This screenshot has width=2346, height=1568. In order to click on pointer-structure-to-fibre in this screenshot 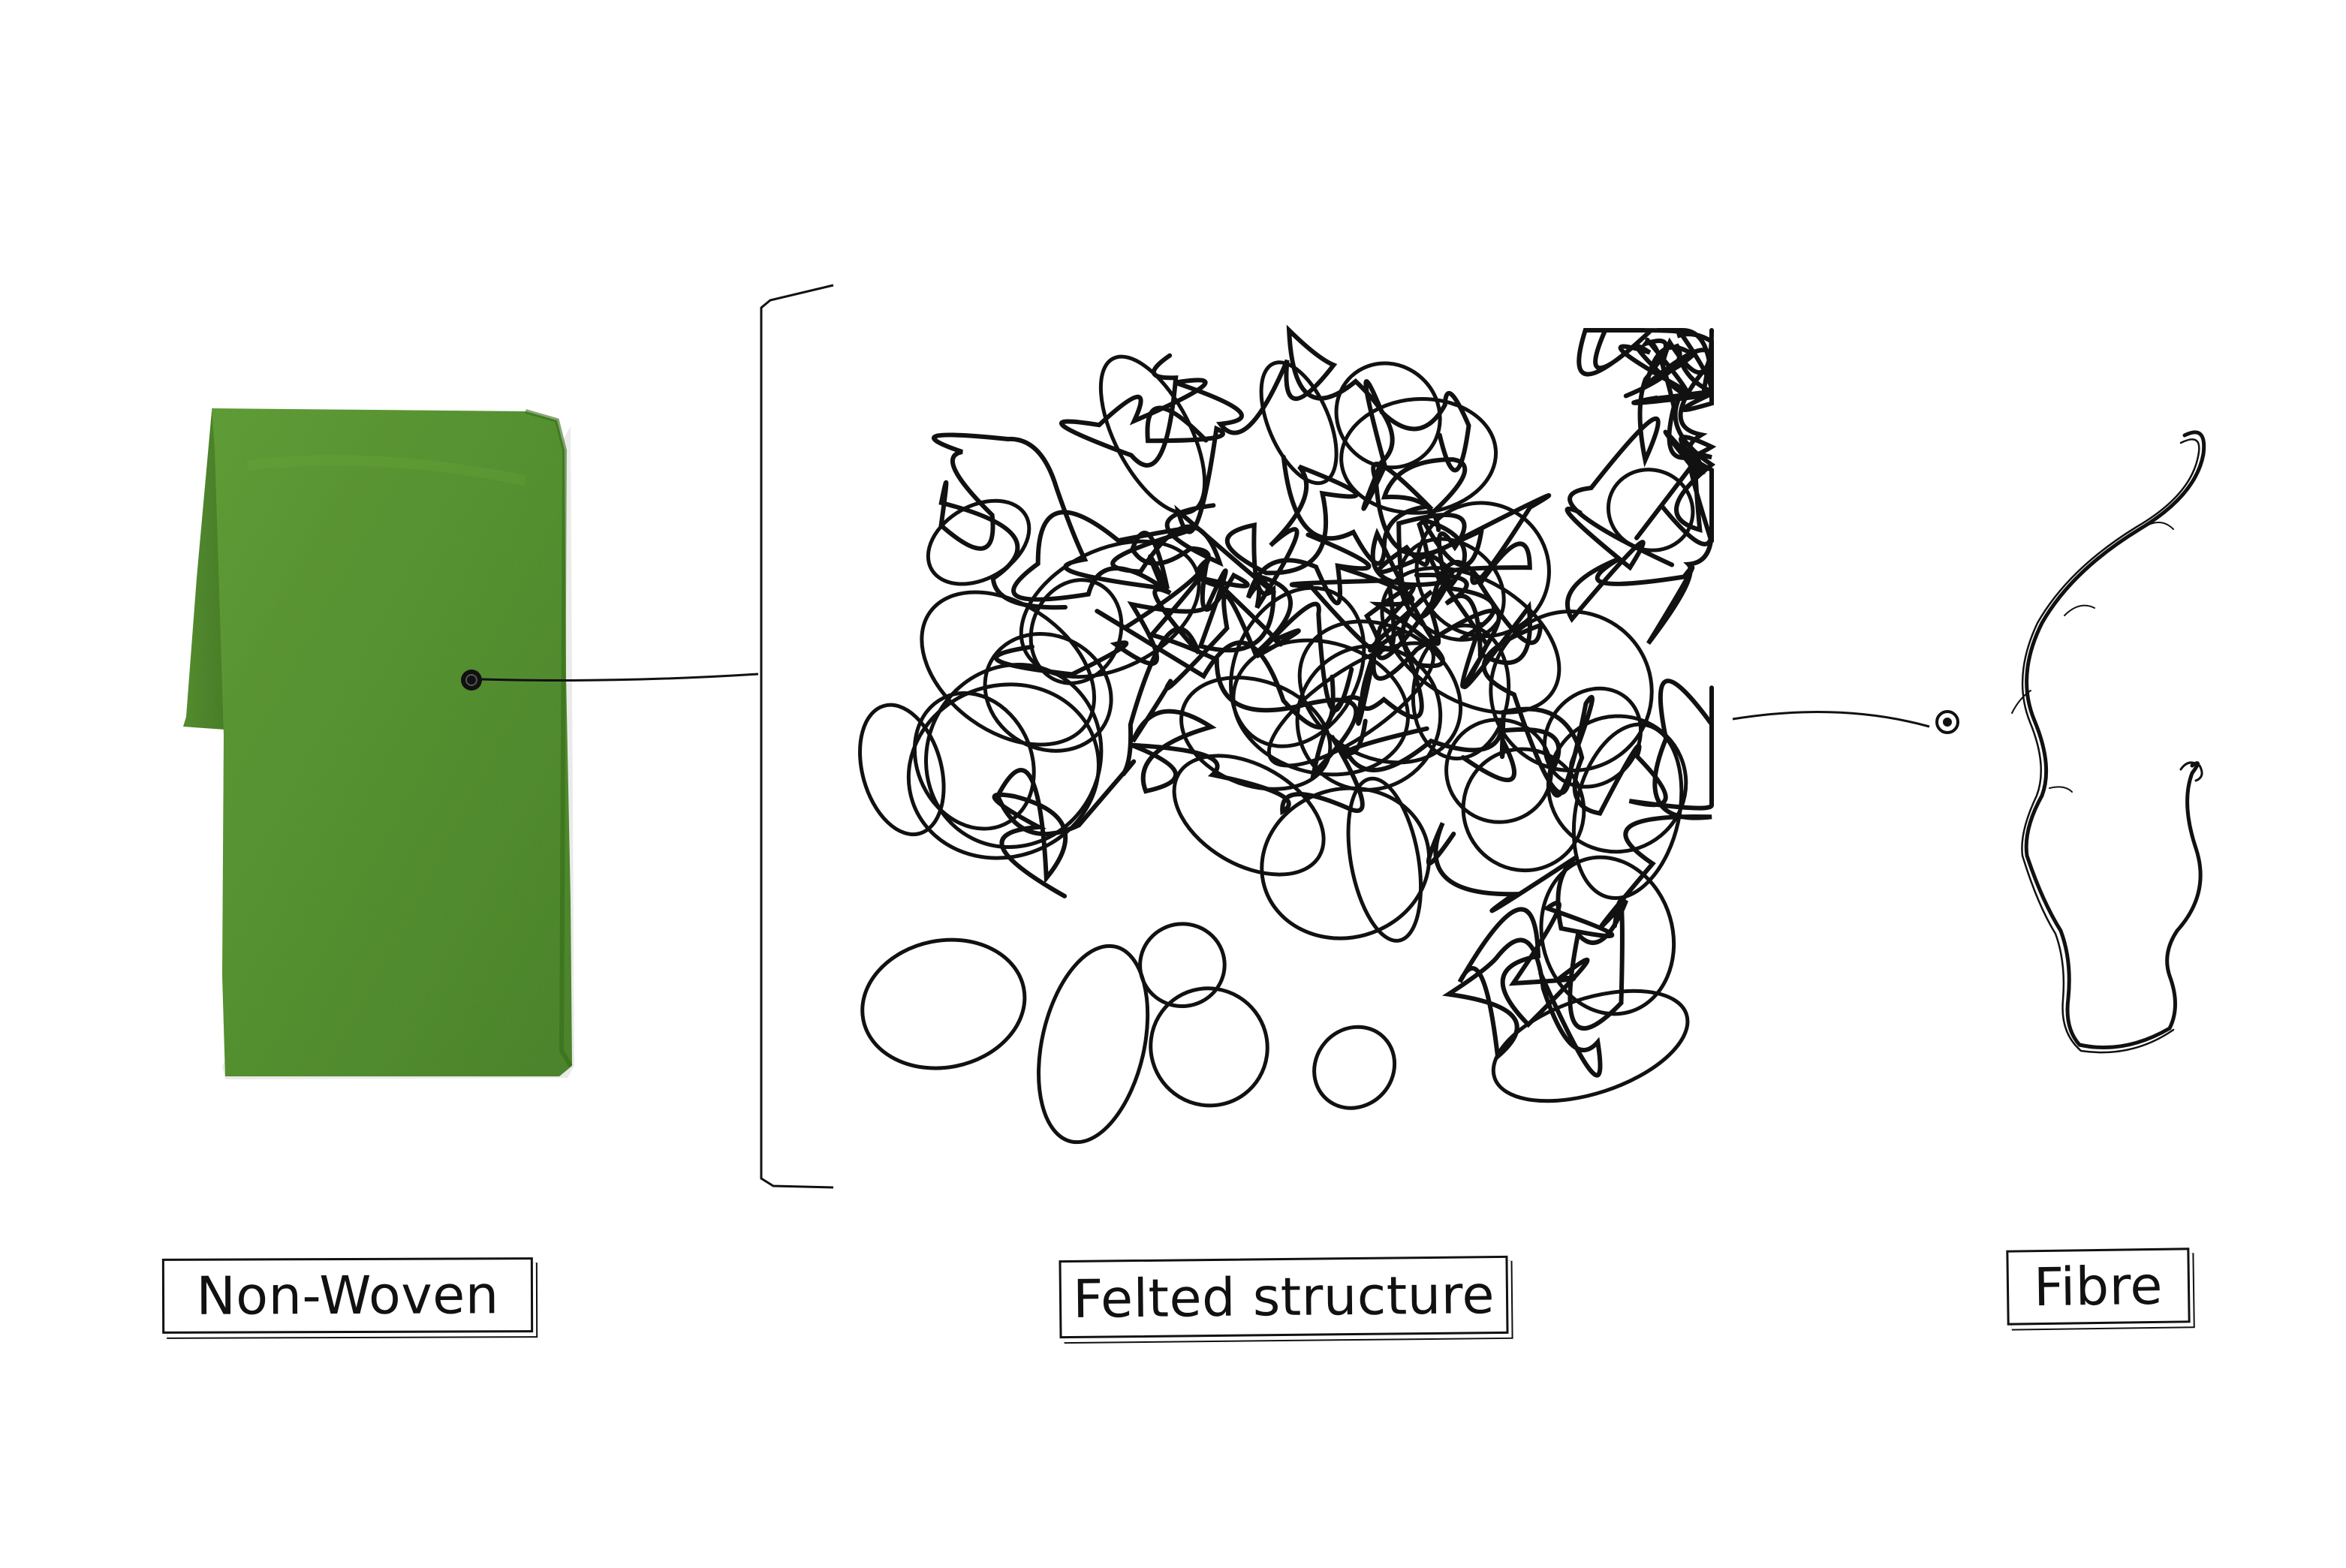, I will do `click(1845, 722)`.